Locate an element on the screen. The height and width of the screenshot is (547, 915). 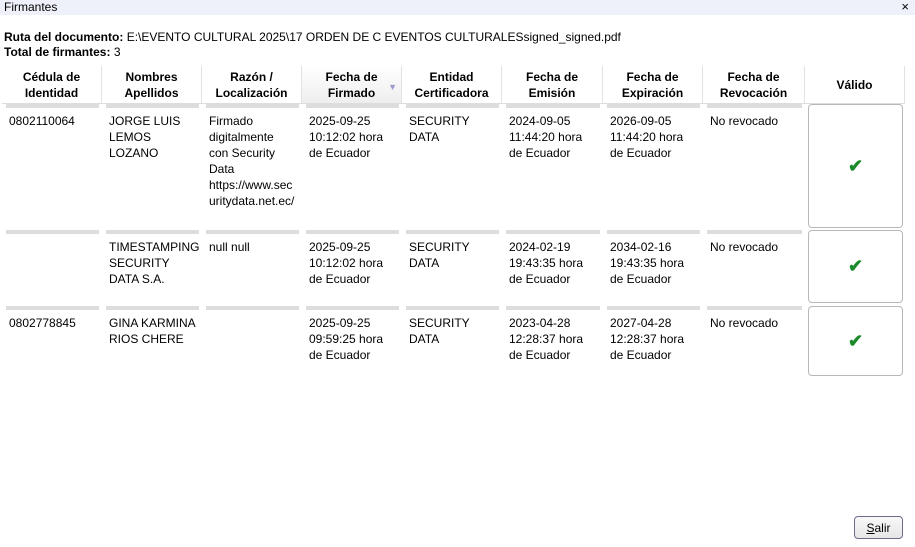
cell-wrap: 0802110064 is located at coordinates (52, 166).